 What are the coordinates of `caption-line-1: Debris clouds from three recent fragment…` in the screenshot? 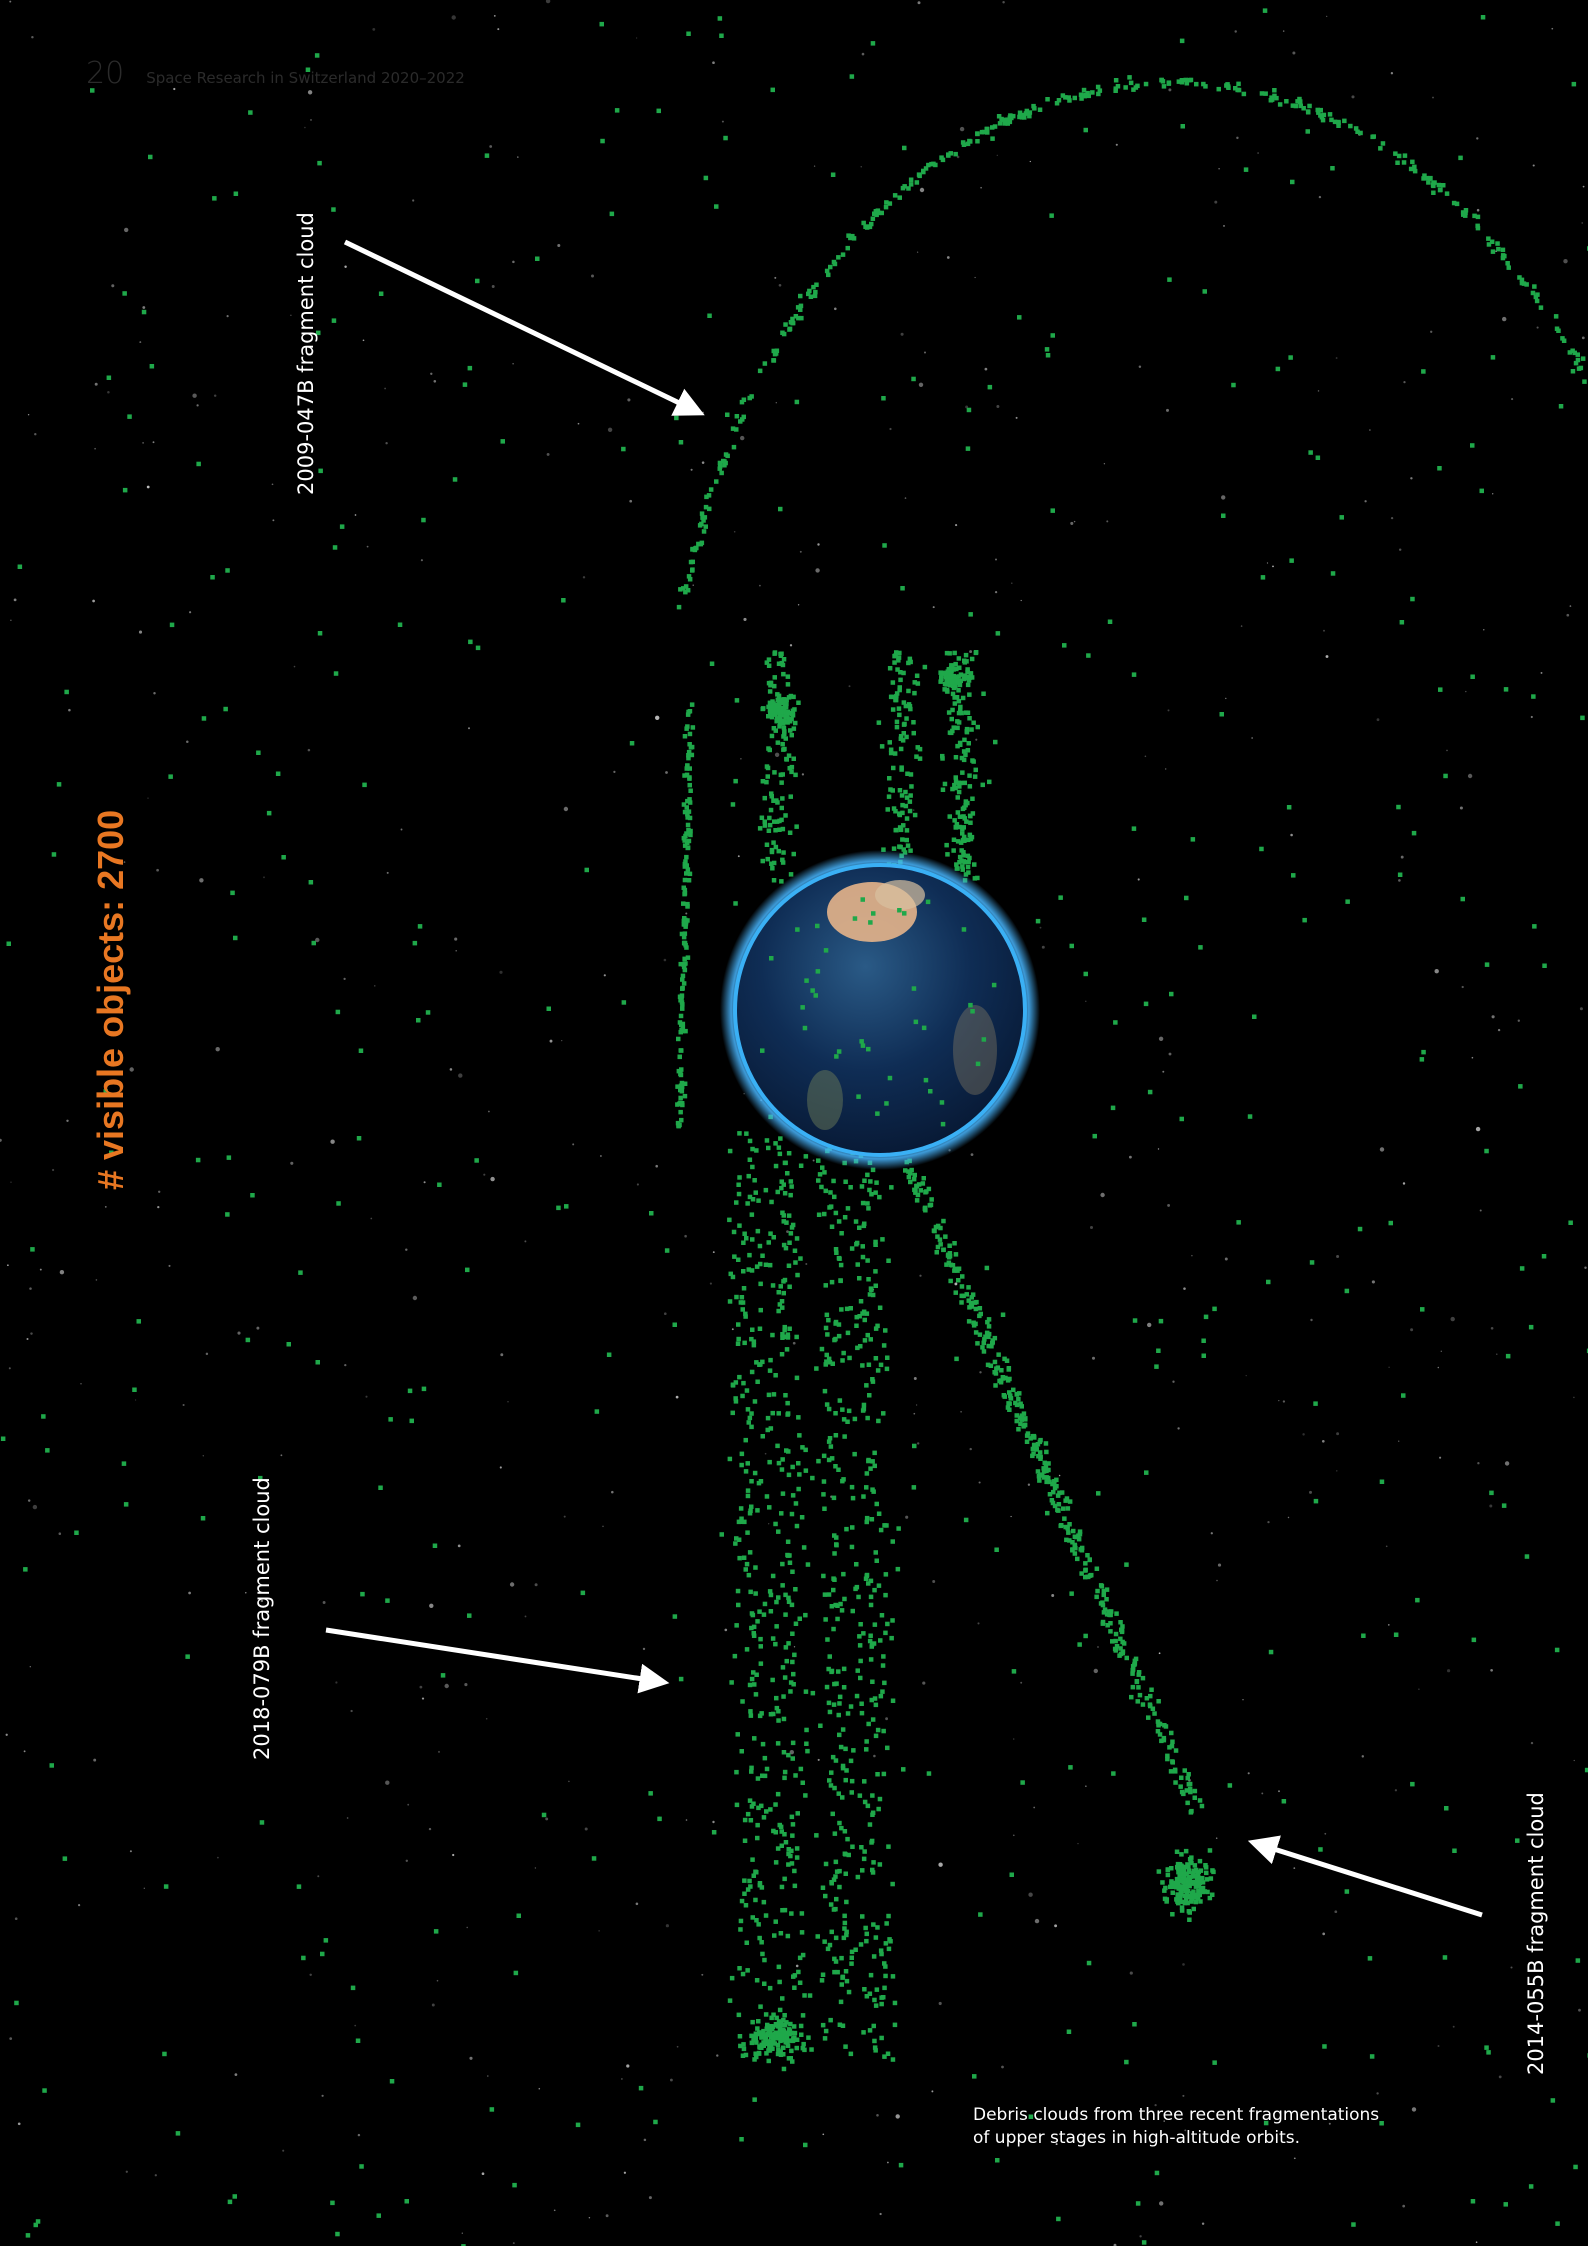 It's located at (1176, 2115).